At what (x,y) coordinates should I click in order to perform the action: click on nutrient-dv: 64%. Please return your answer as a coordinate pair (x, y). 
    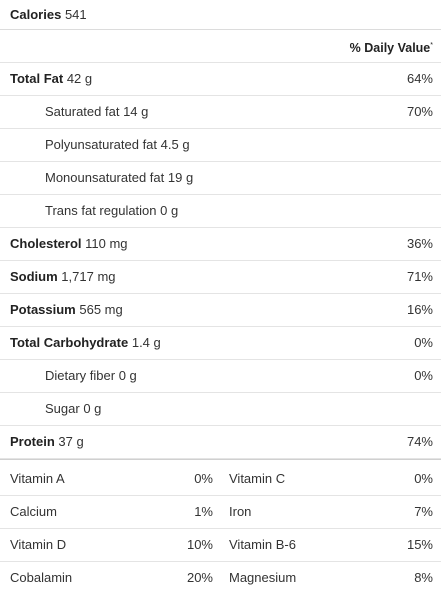
    Looking at the image, I should click on (419, 78).